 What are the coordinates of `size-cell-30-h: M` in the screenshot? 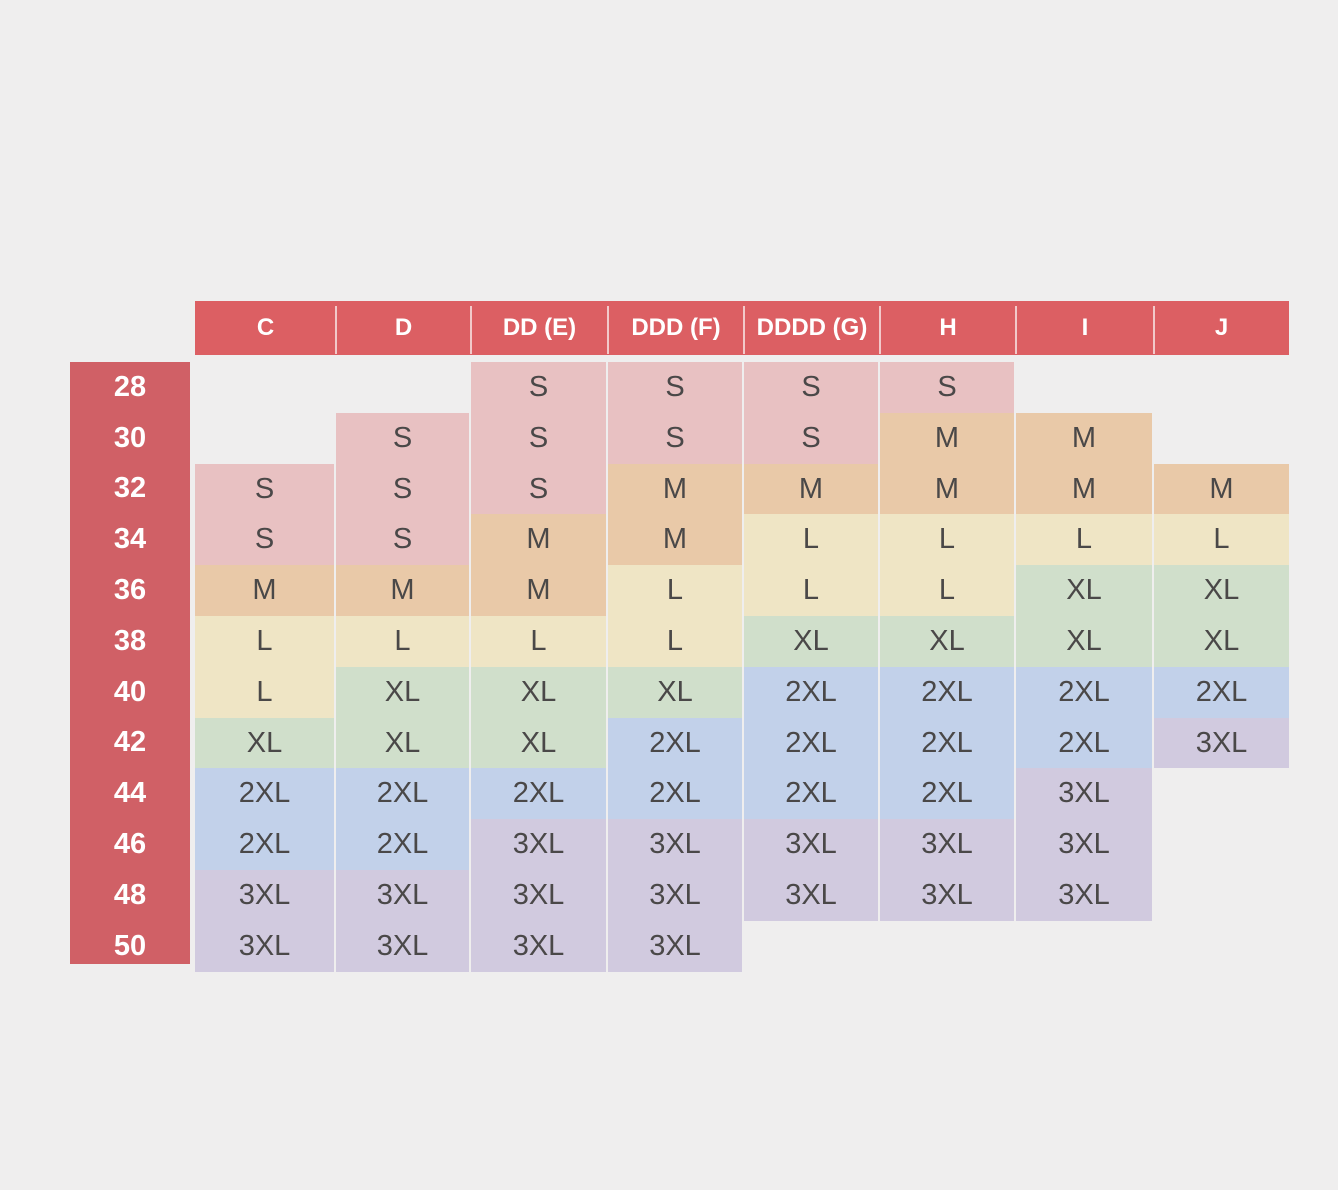 It's located at (947, 438).